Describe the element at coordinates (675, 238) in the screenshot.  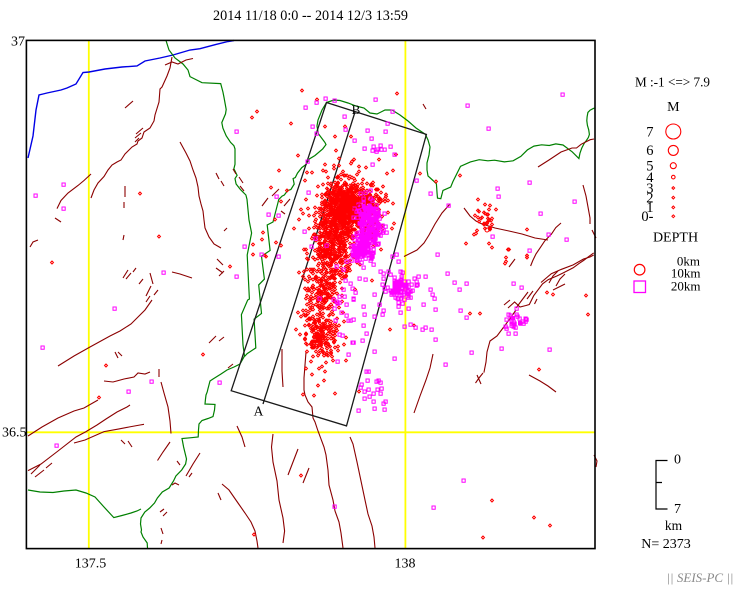
I see `svg-text: DEPTH` at that location.